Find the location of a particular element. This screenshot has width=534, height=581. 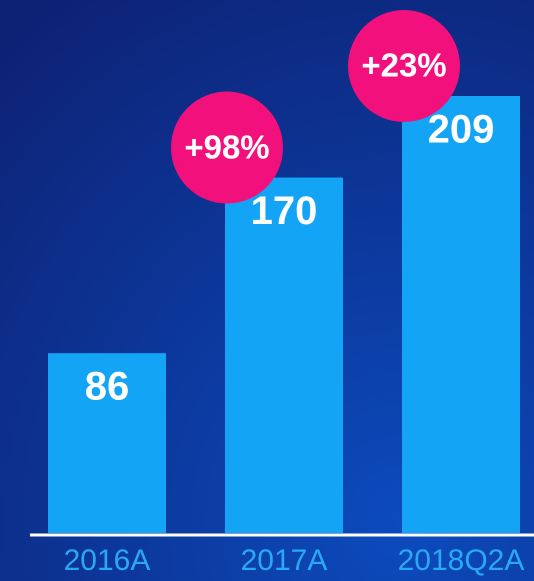

growth-label: +23% is located at coordinates (403, 65).